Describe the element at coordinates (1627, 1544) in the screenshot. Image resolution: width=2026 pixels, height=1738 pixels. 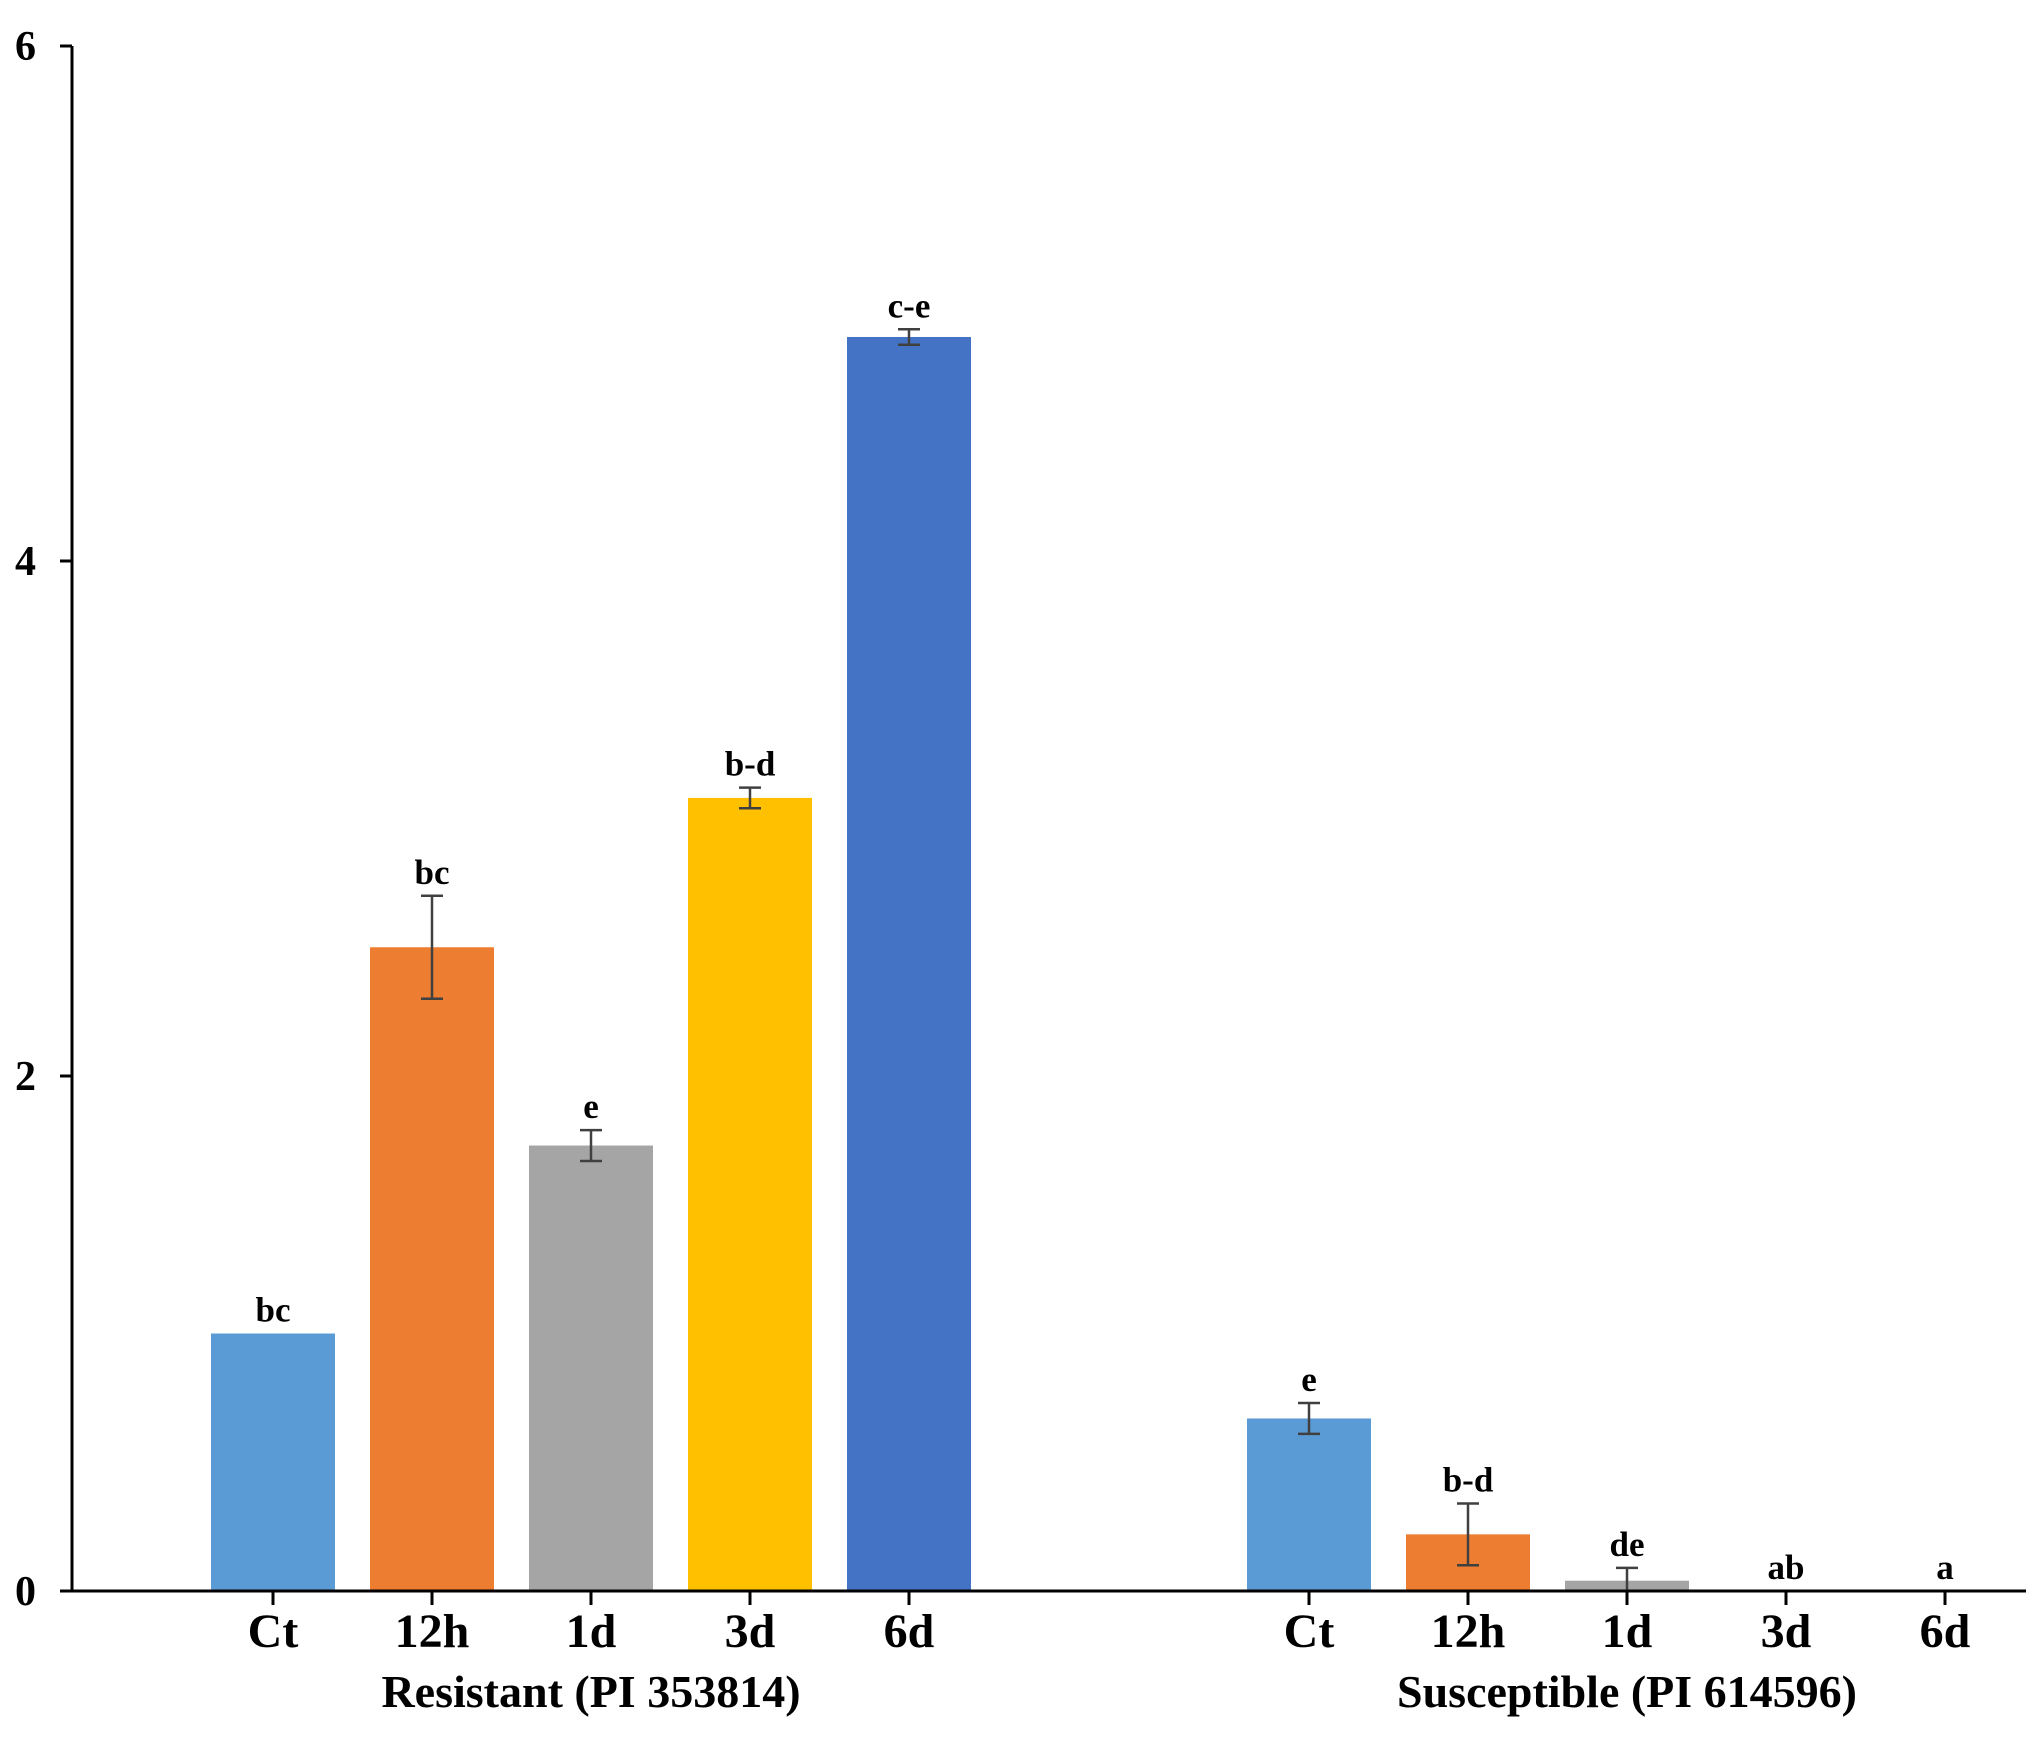
I see `significance-label: de` at that location.